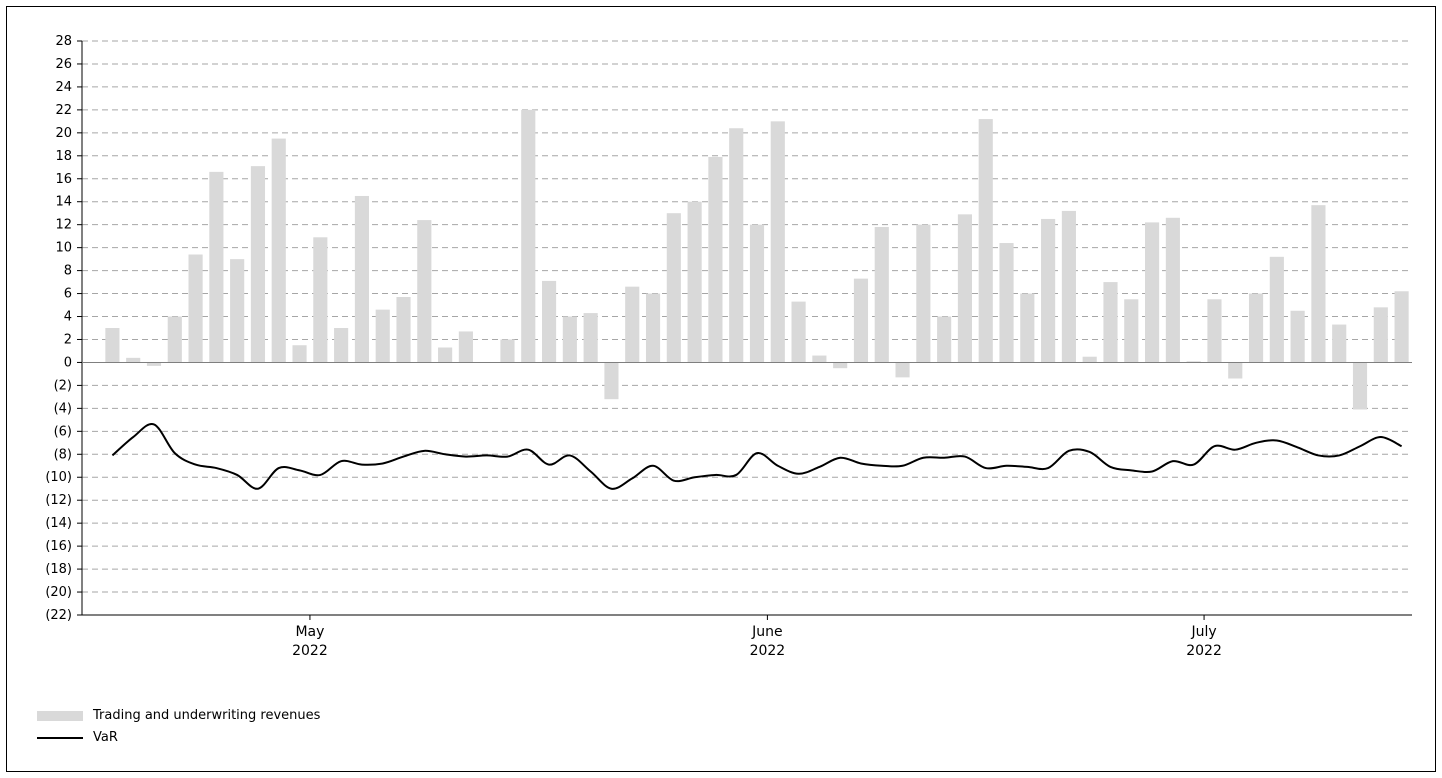  I want to click on y-tick-label: 10, so click(63, 248).